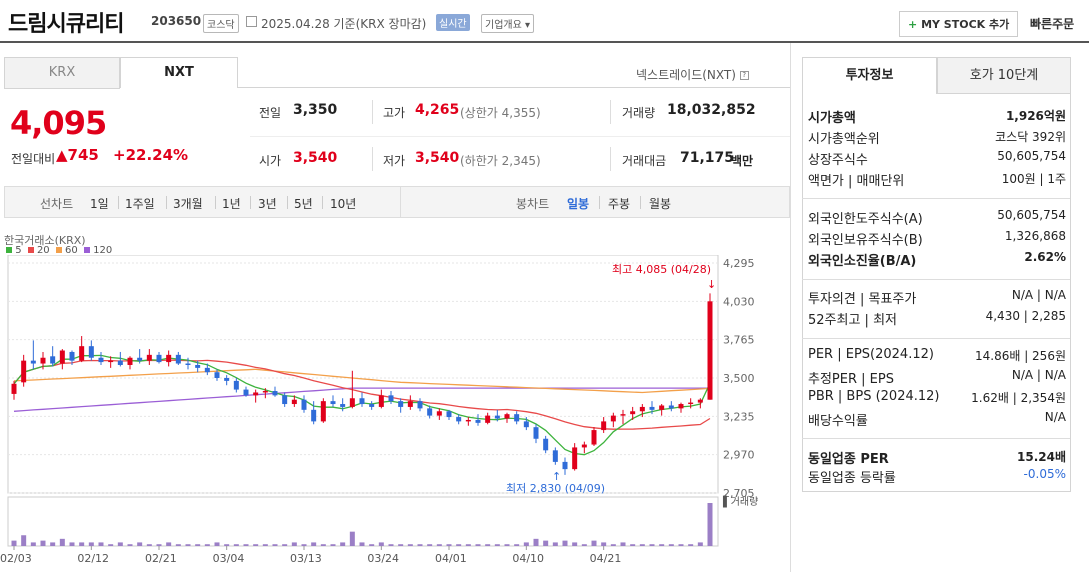 Image resolution: width=1089 pixels, height=572 pixels. Describe the element at coordinates (937, 259) in the screenshot. I see `info-row: 외국인소진율(B/A) 2.62%` at that location.